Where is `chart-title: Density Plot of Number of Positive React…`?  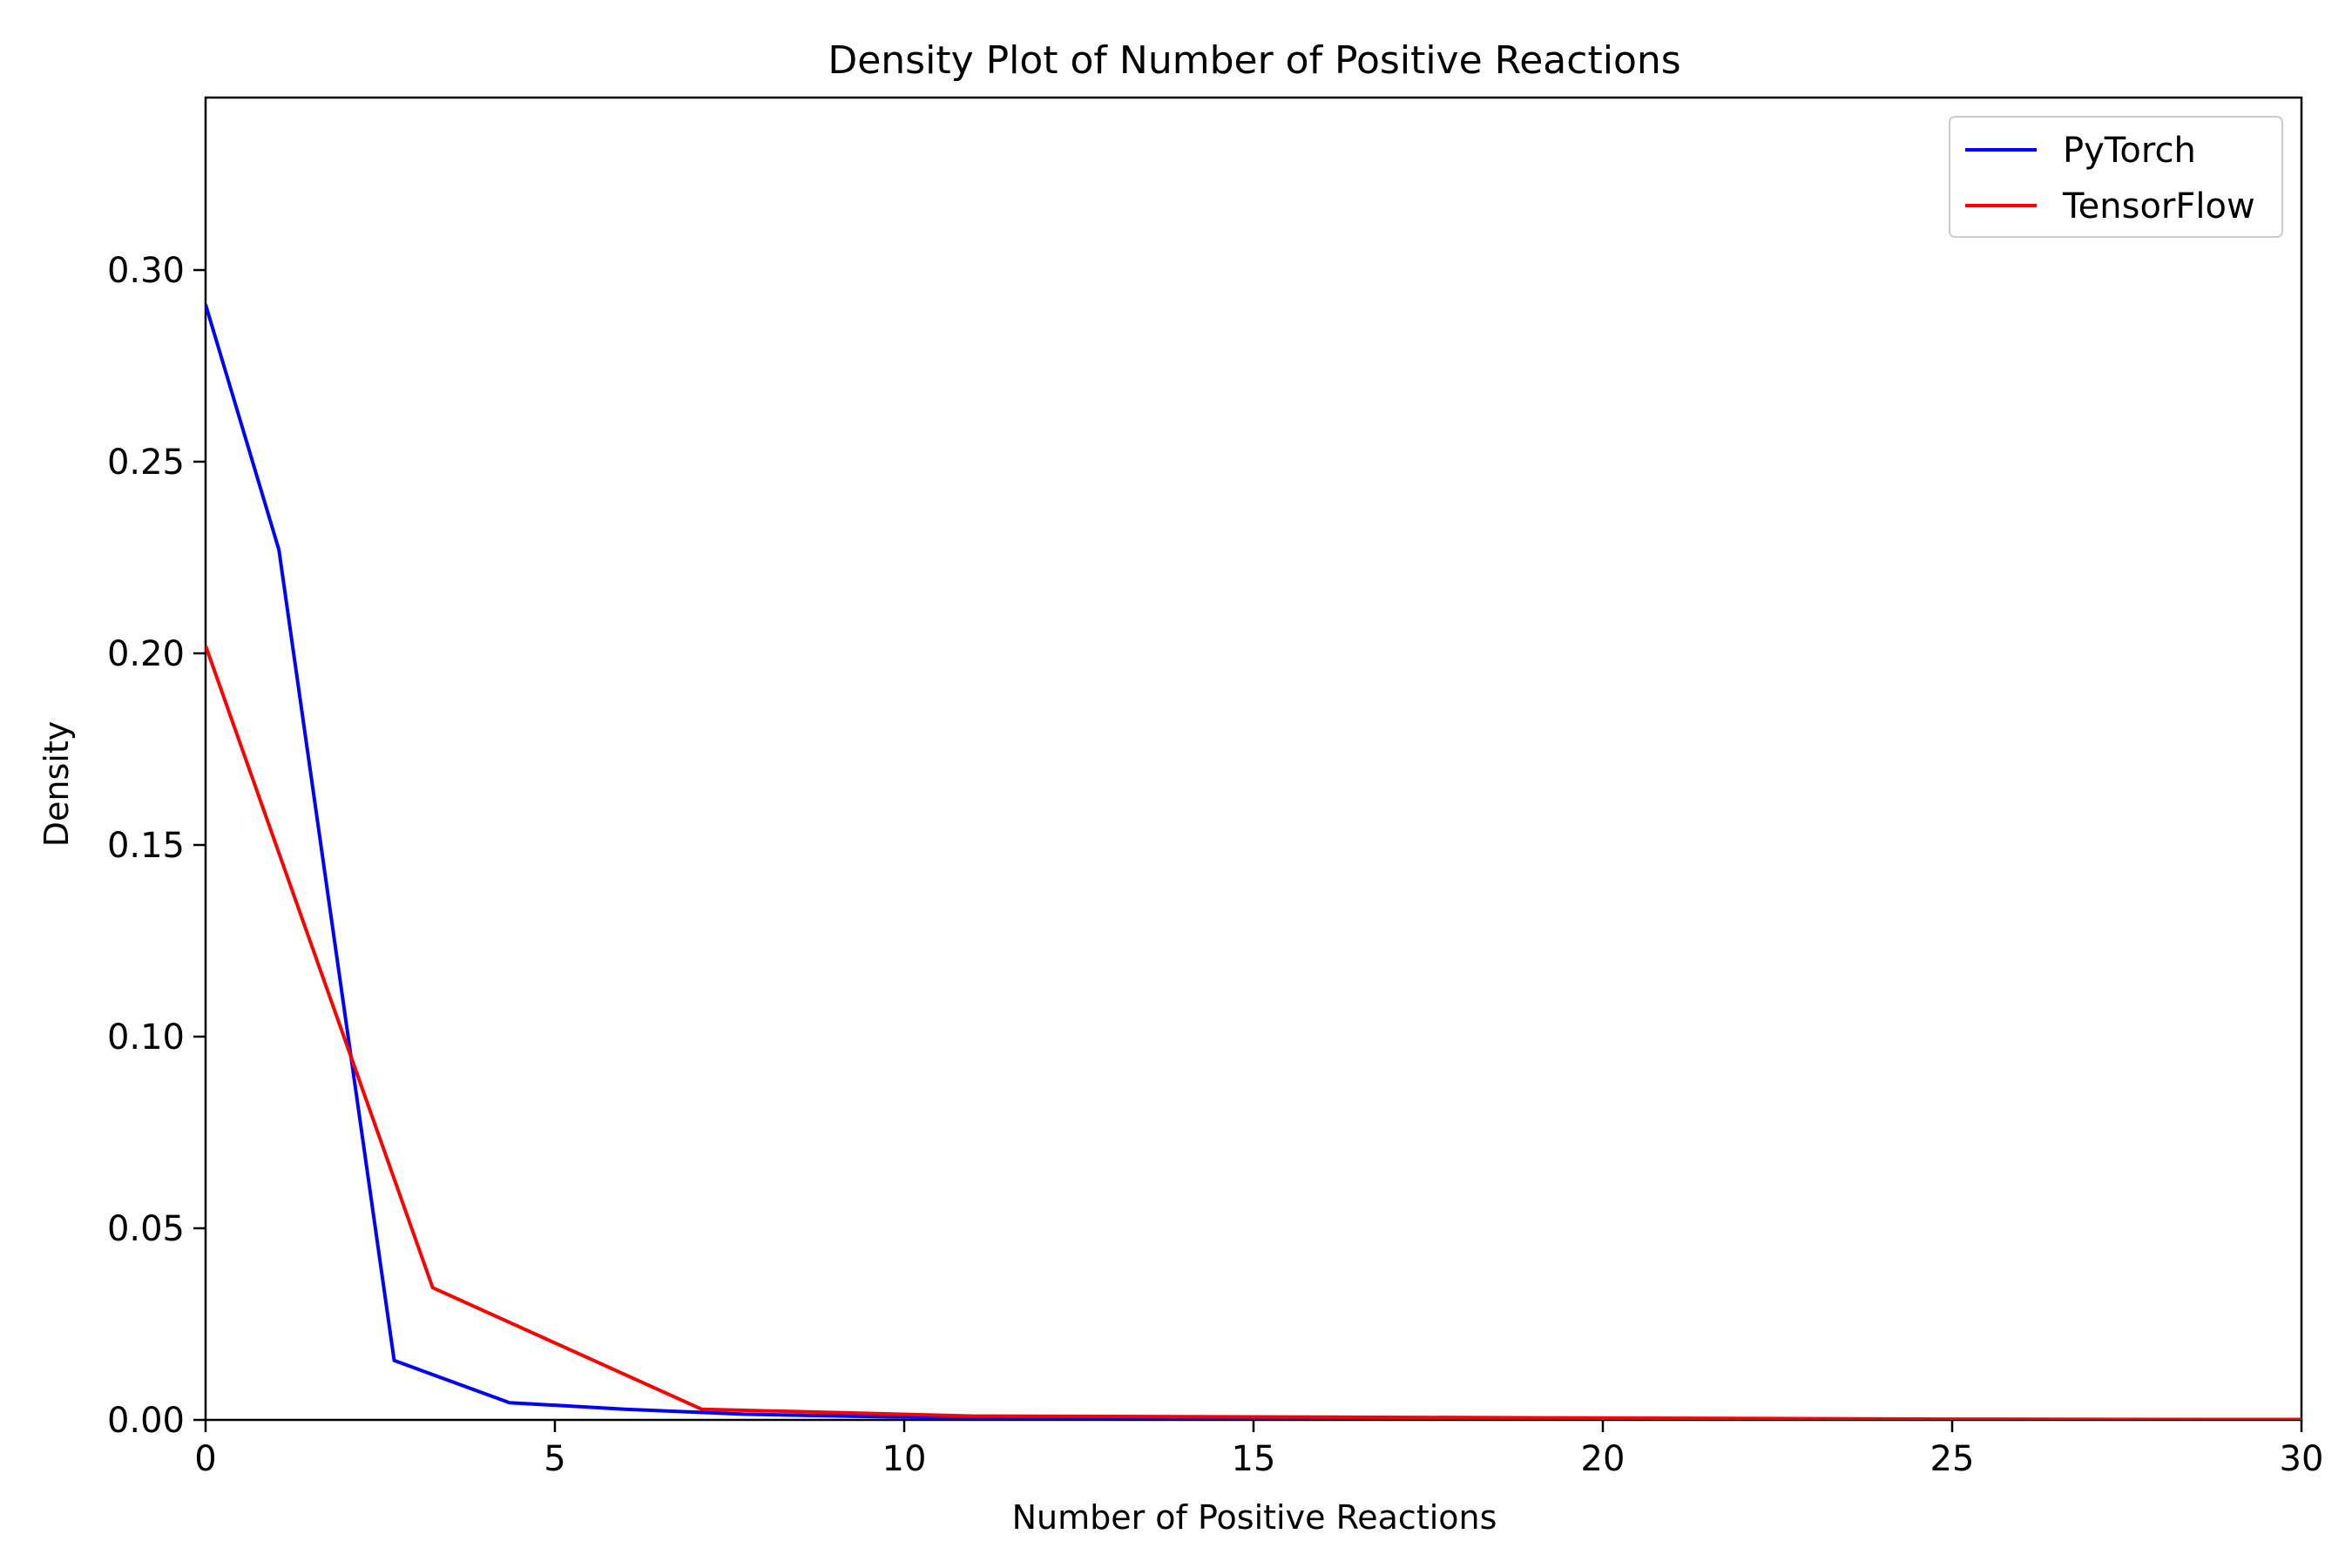
chart-title: Density Plot of Number of Positive React… is located at coordinates (1254, 61).